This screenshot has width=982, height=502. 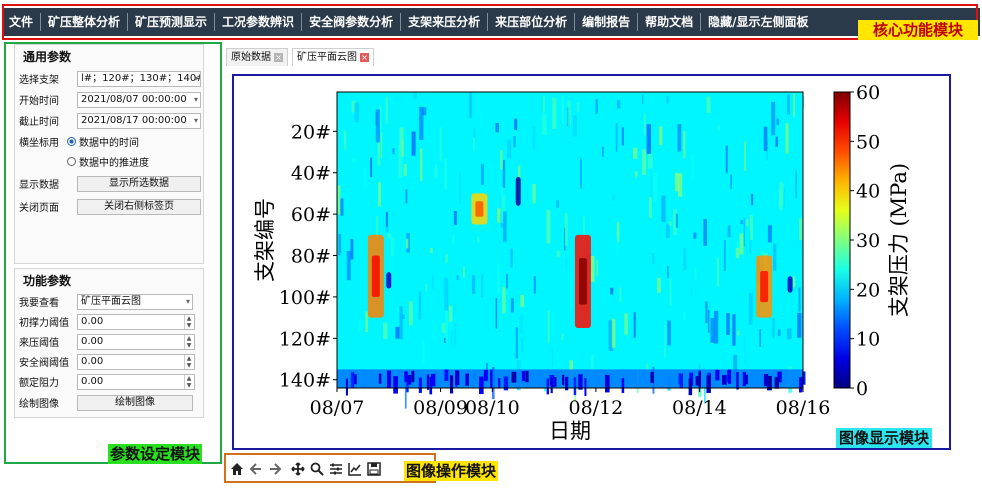 What do you see at coordinates (868, 241) in the screenshot?
I see `colorbar-tick-label: 30` at bounding box center [868, 241].